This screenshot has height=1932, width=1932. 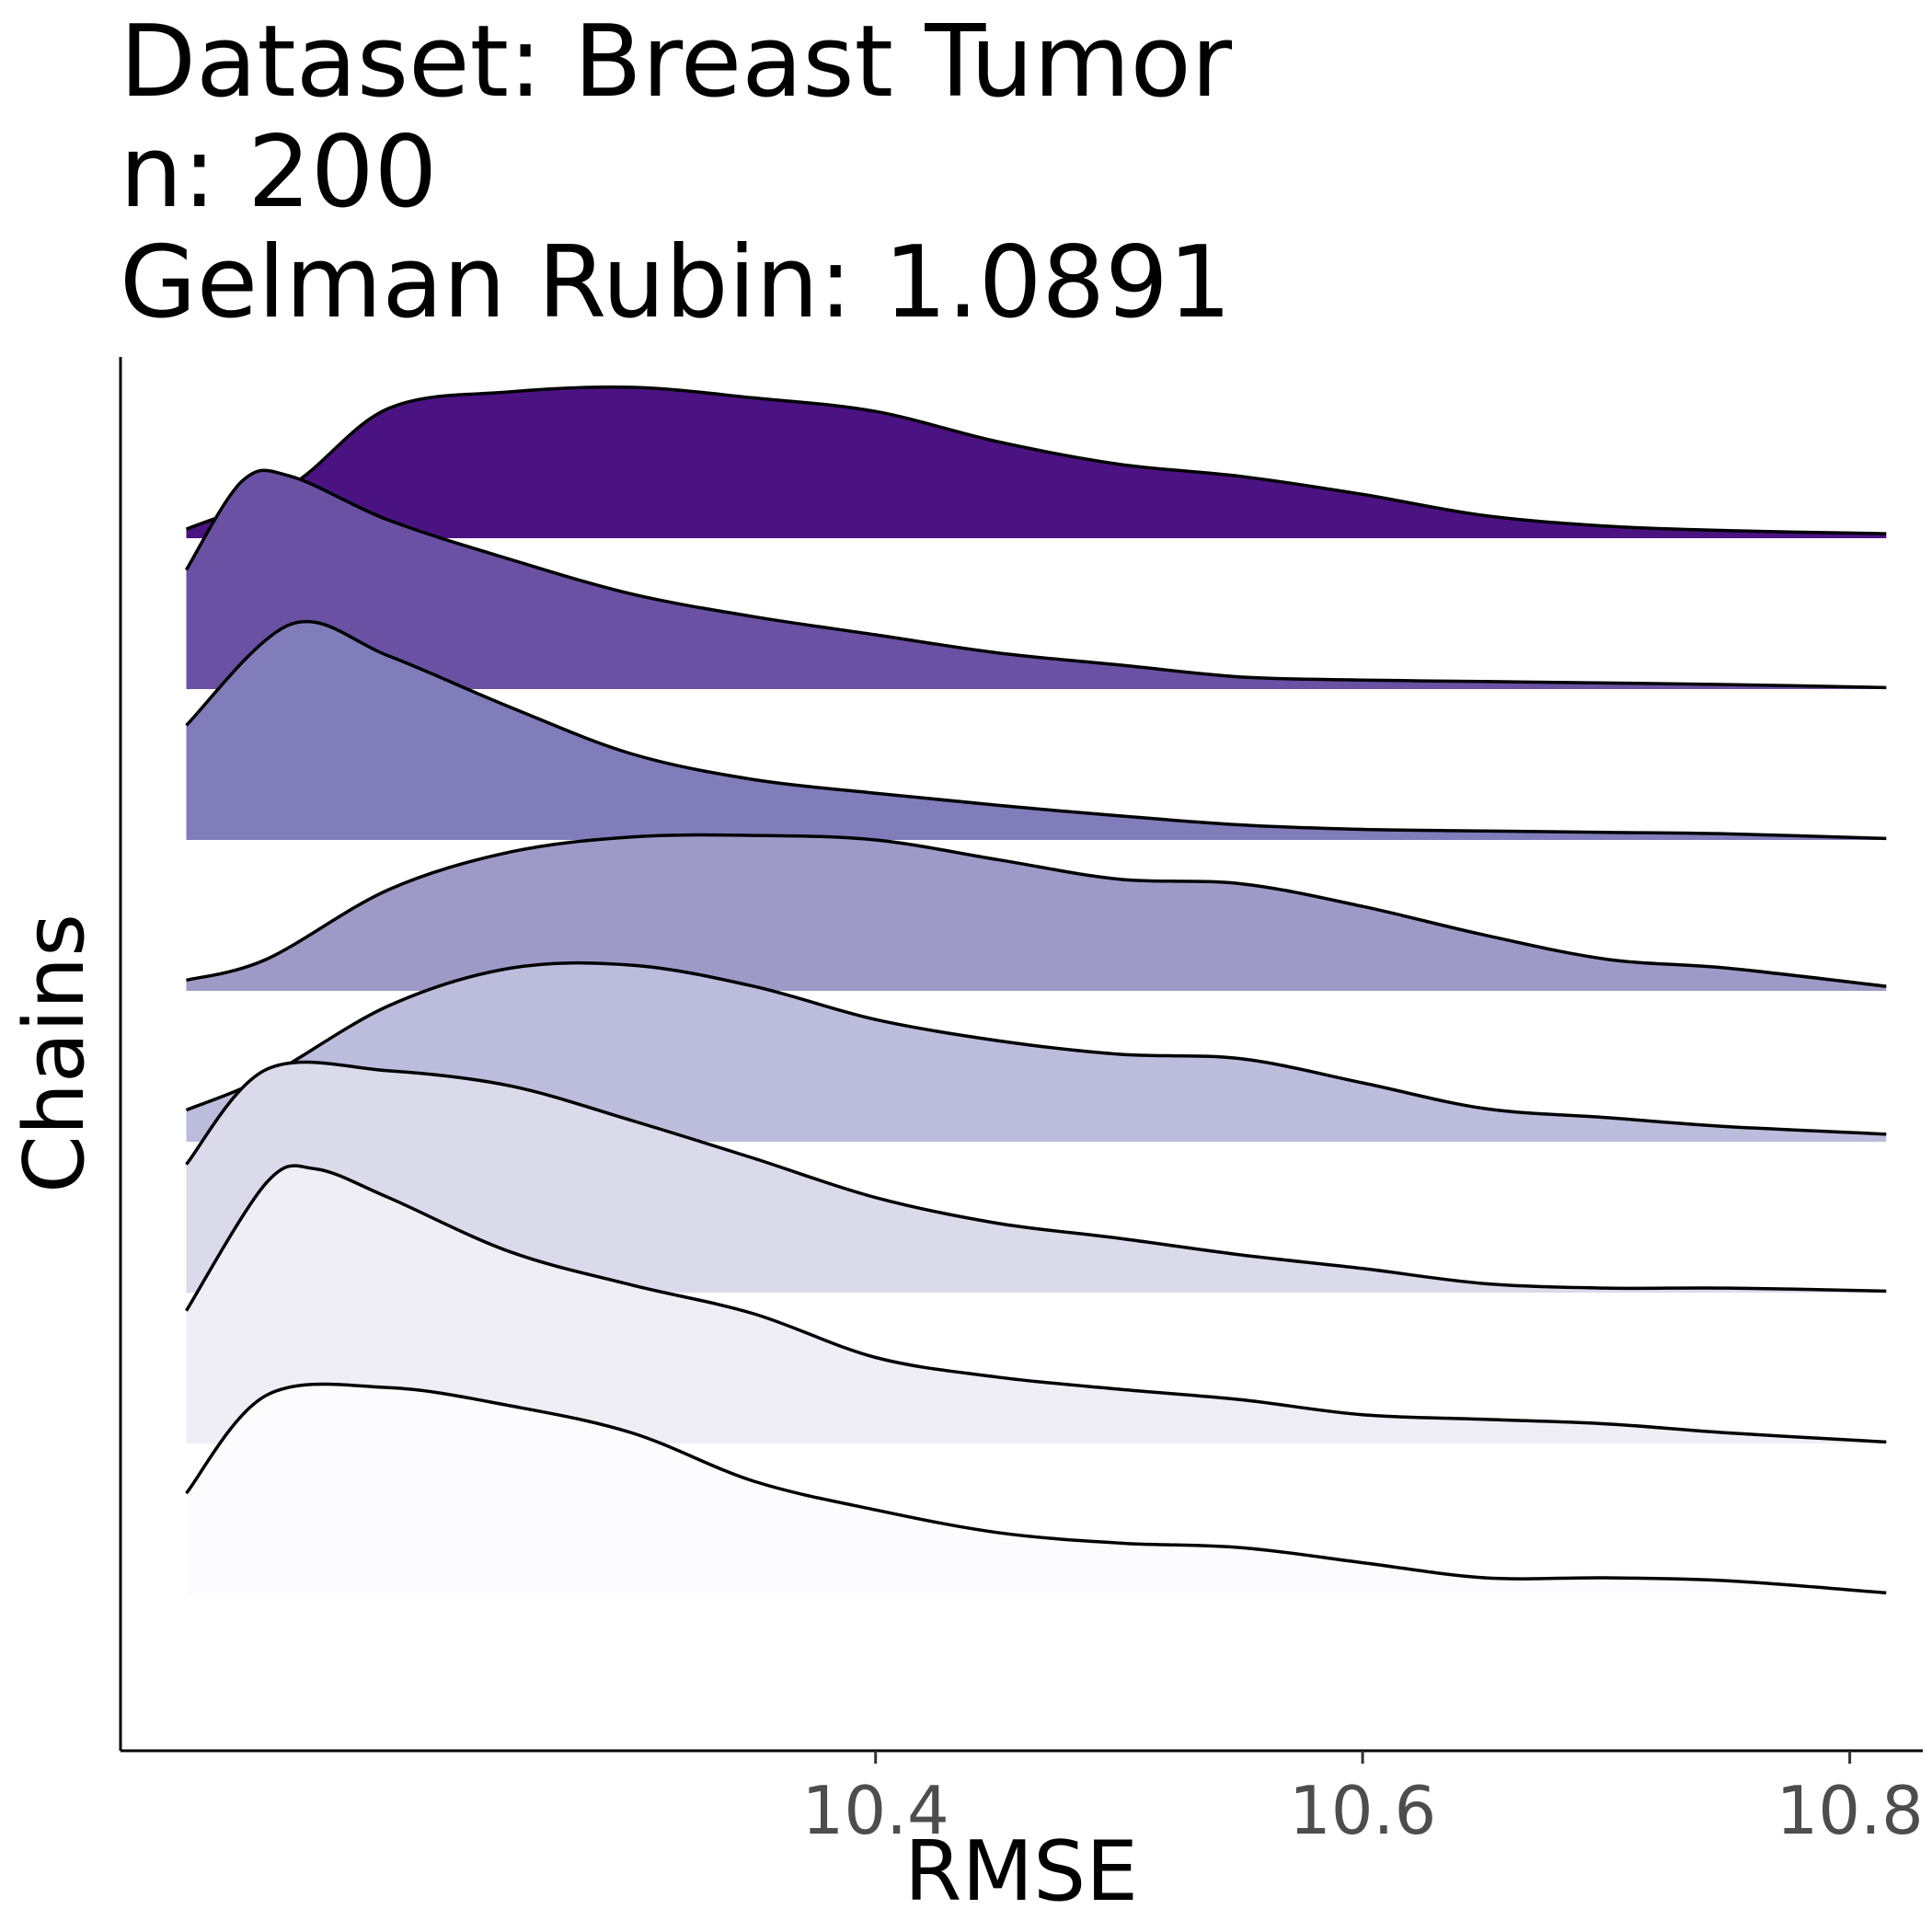 What do you see at coordinates (1849, 1810) in the screenshot?
I see `x-tick-label: 10.8` at bounding box center [1849, 1810].